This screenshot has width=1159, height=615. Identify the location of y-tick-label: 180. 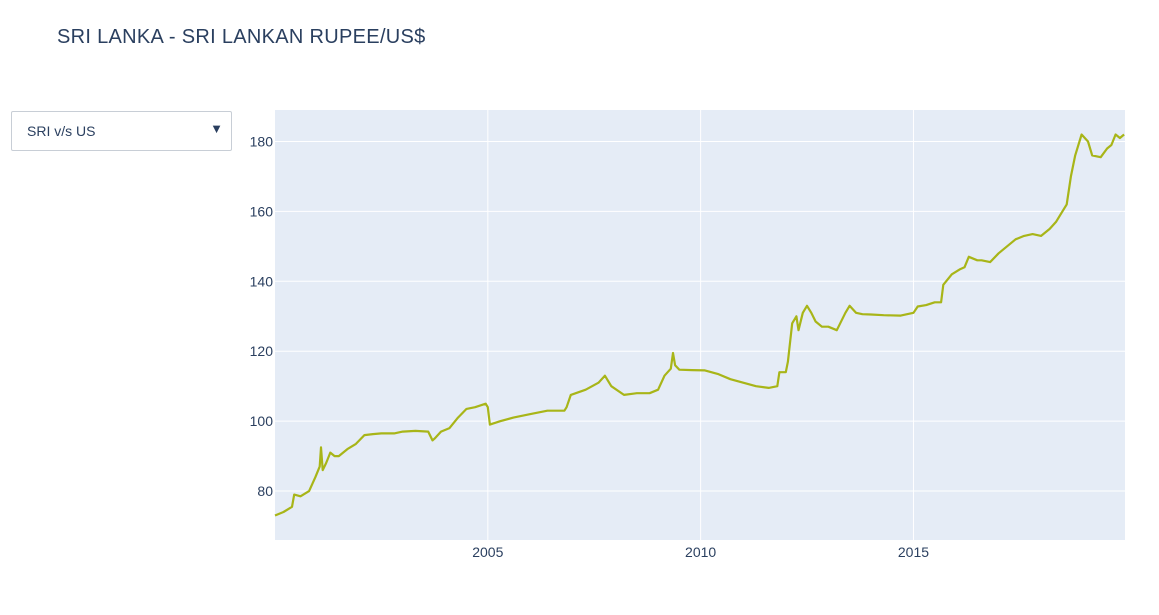
(262, 141).